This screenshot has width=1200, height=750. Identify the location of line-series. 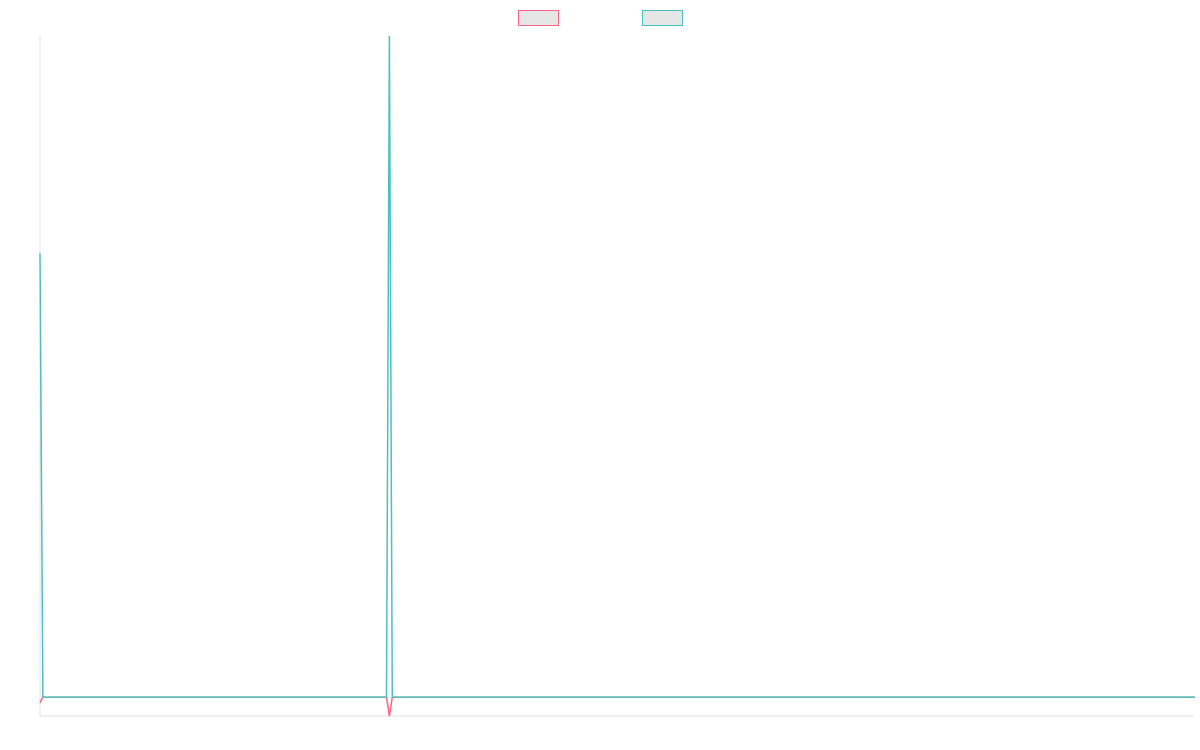
(617, 706).